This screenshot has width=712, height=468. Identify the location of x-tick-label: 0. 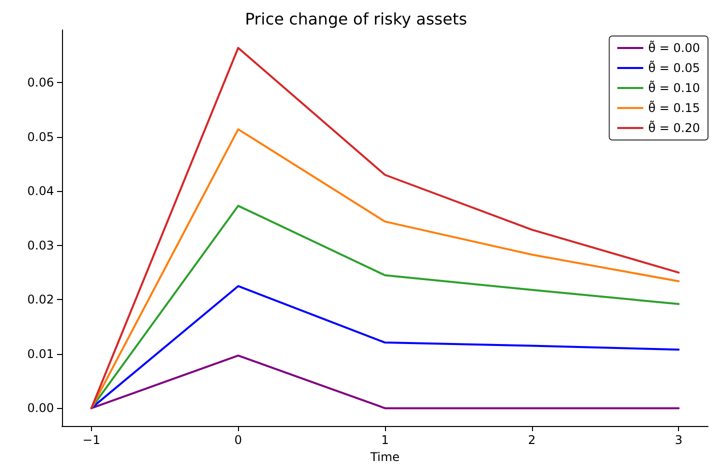
(238, 440).